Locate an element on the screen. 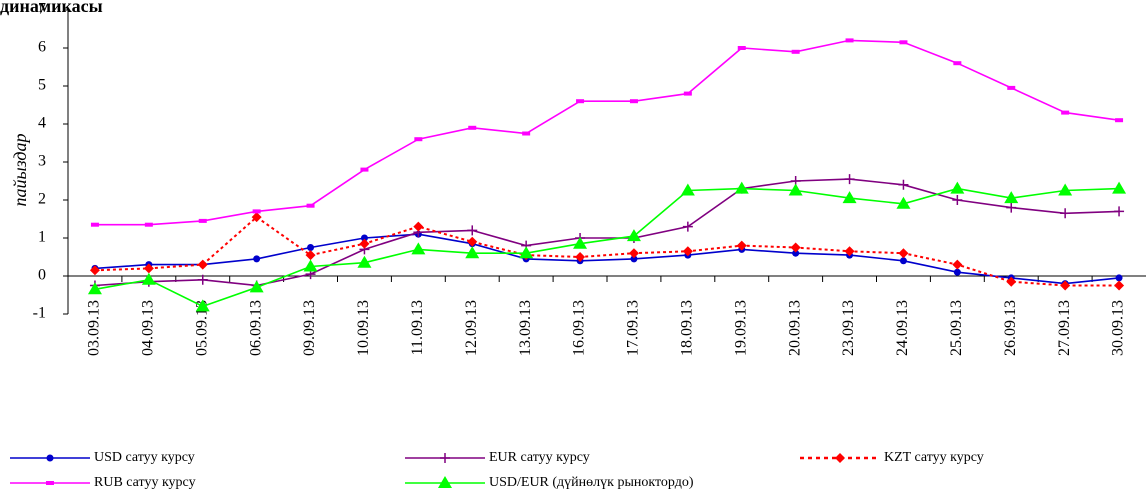 Image resolution: width=1148 pixels, height=495 pixels. legend-label: USD/EUR (дүйнөлүк рыноктордо) is located at coordinates (591, 482).